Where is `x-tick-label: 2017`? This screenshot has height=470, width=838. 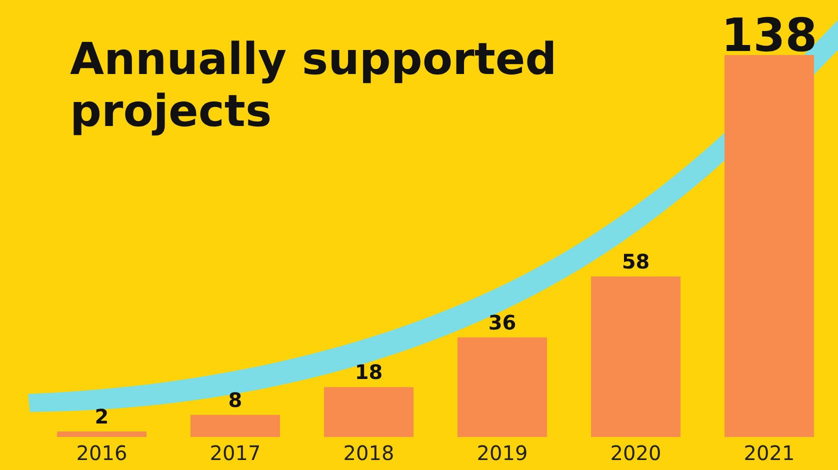
x-tick-label: 2017 is located at coordinates (235, 453).